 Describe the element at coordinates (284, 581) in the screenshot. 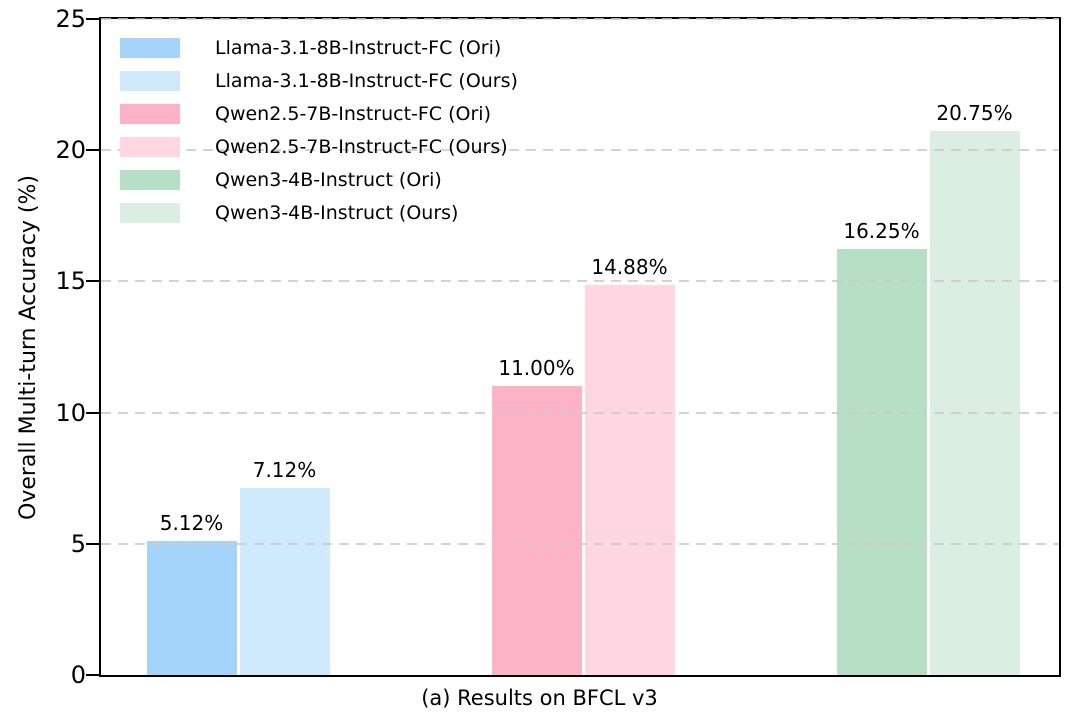

I see `bar-llama-ours` at that location.